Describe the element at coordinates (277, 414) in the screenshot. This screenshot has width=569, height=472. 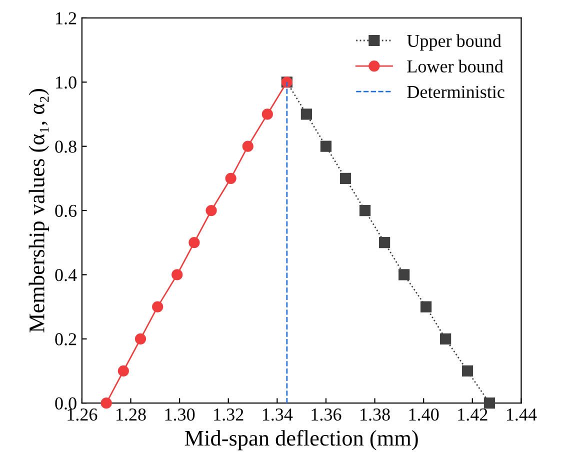
I see `x-tick-label: 1.34` at that location.